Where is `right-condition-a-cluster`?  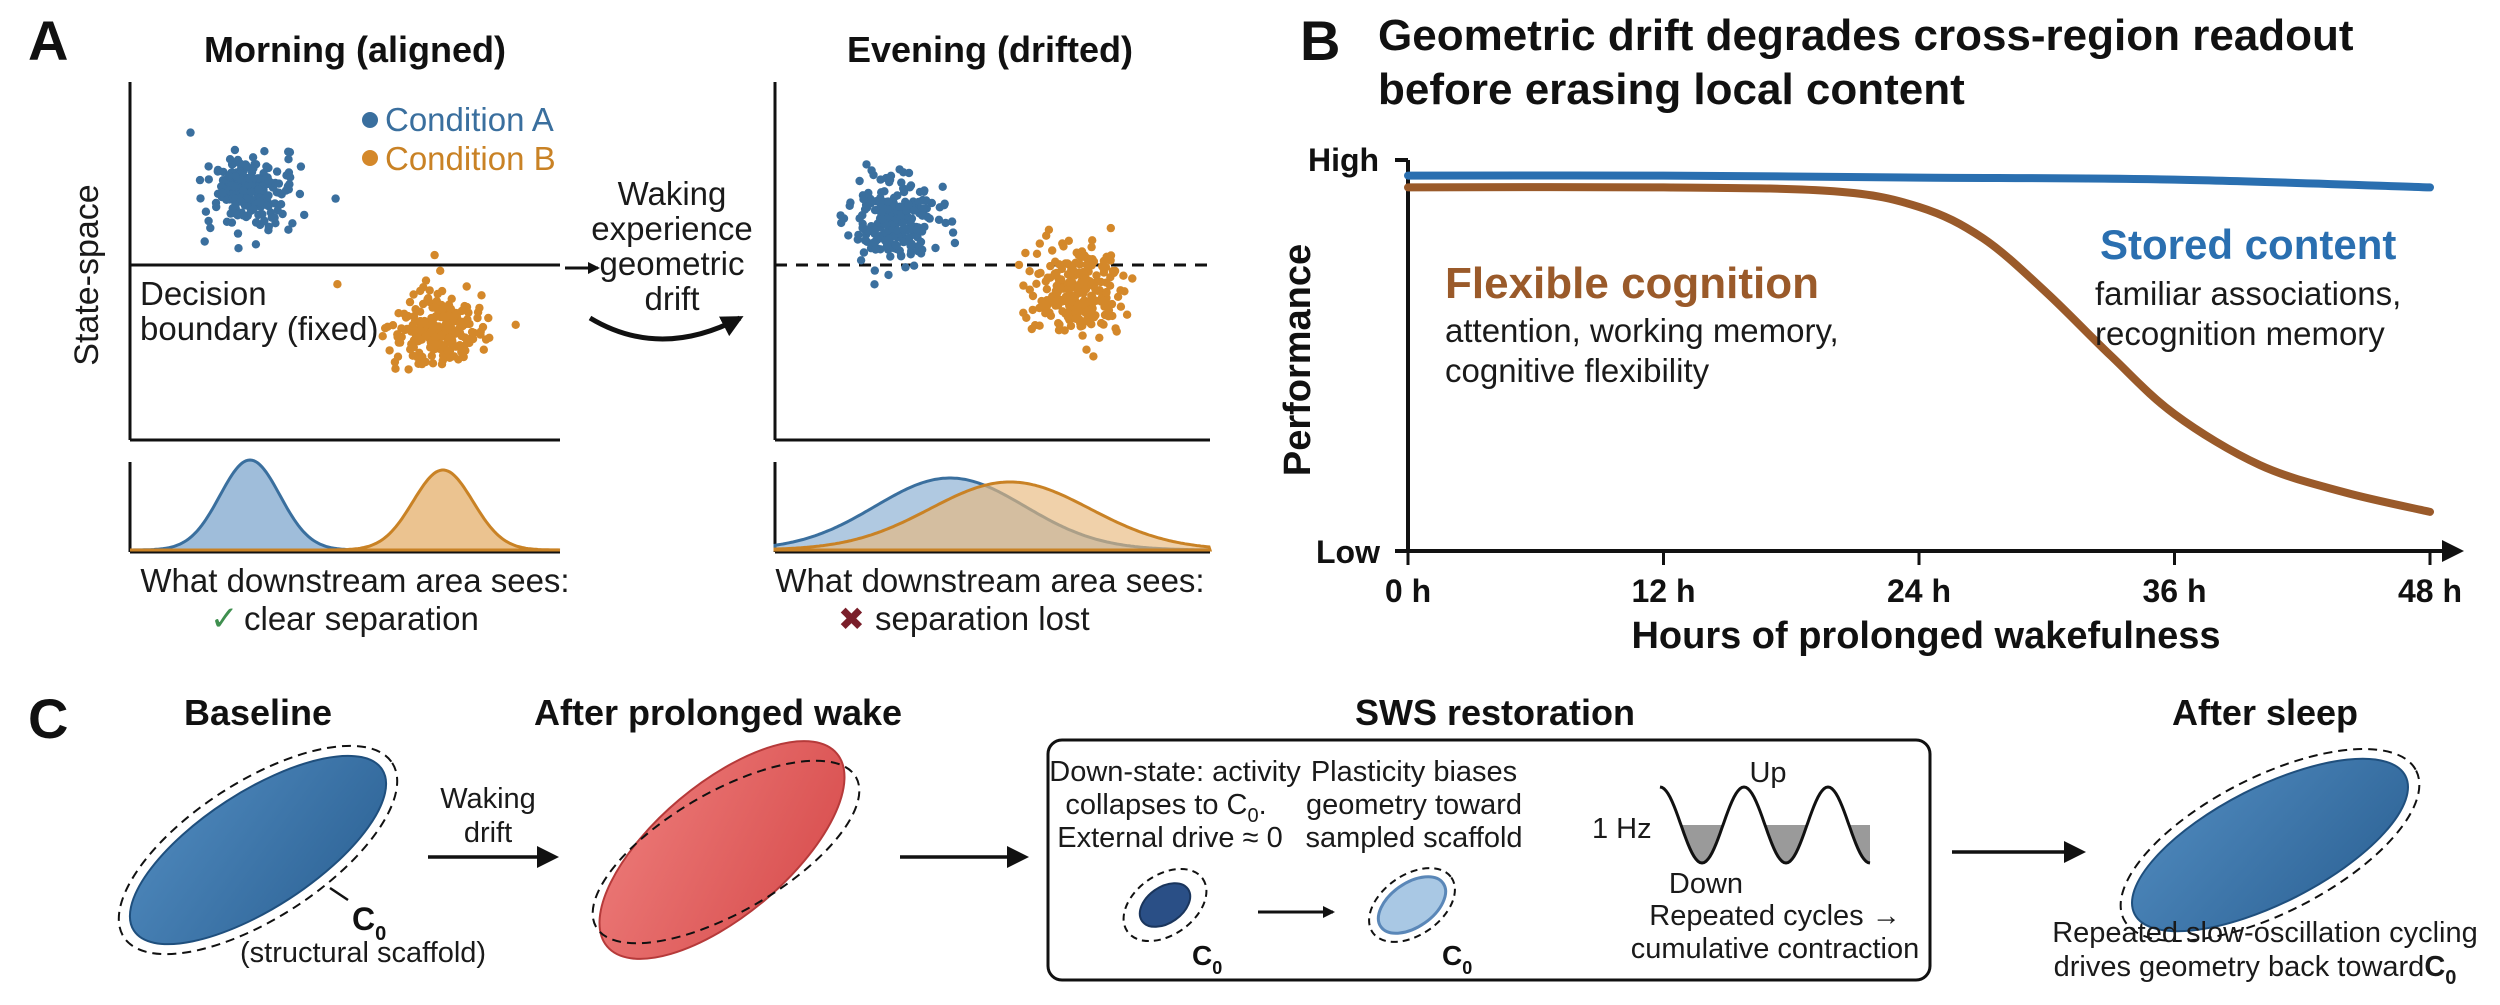
right-condition-a-cluster is located at coordinates (898, 224).